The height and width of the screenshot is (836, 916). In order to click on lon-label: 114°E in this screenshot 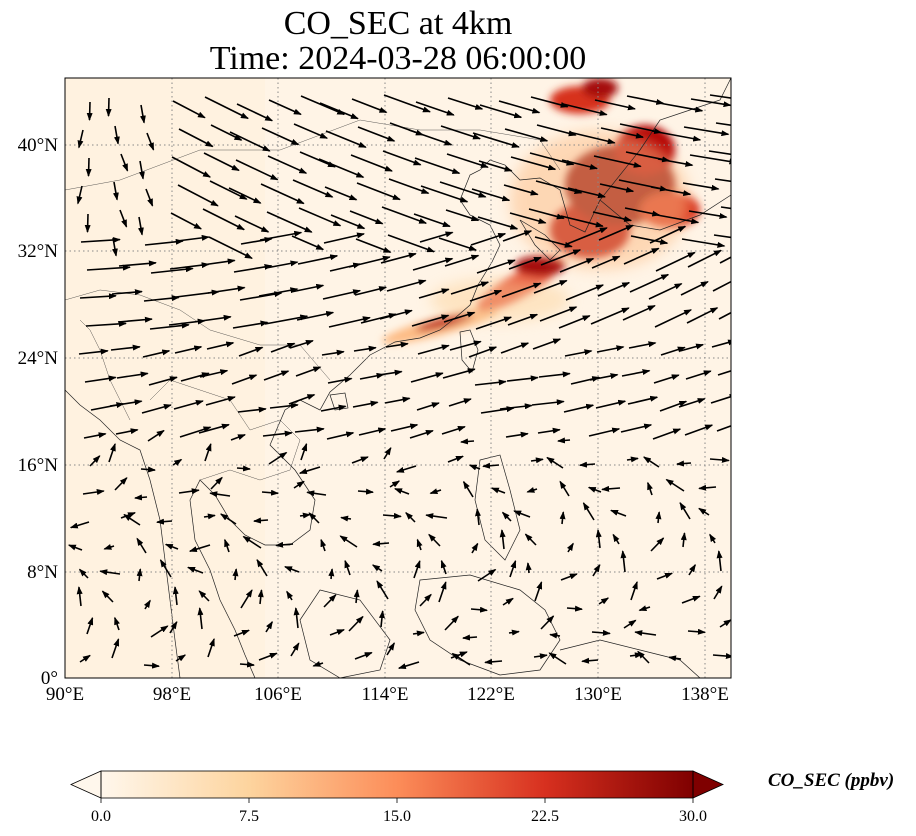, I will do `click(385, 694)`.